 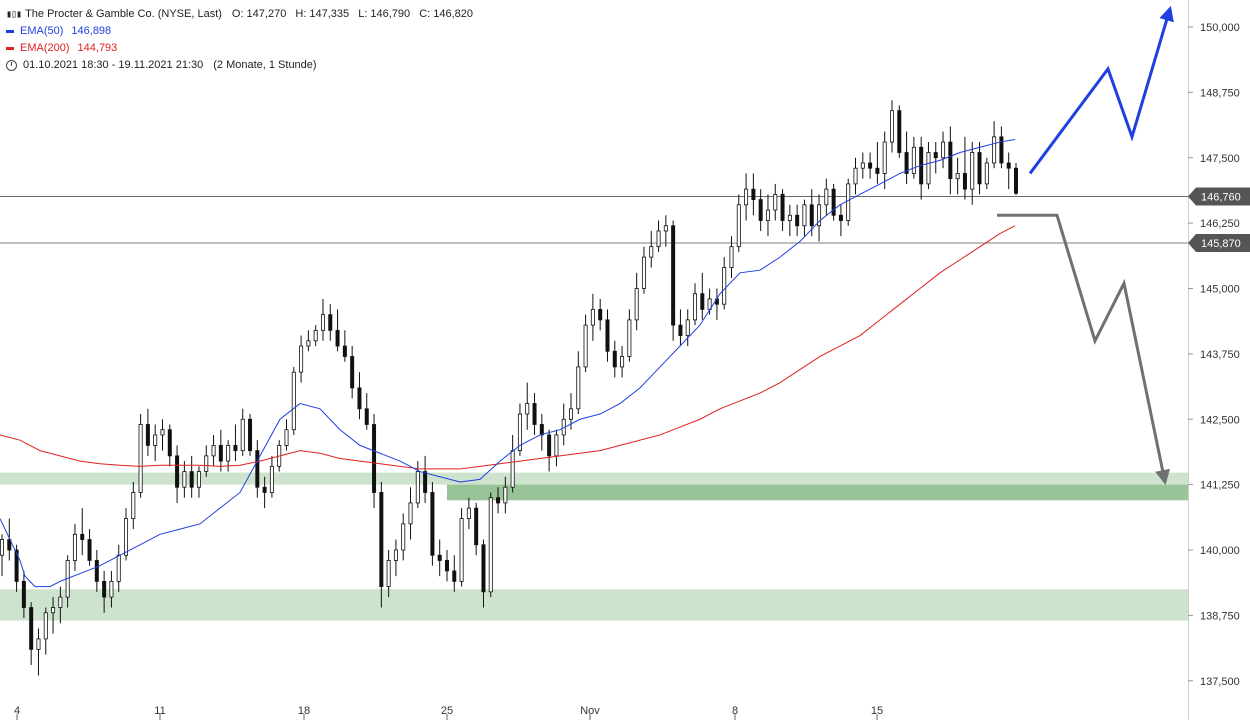 I want to click on date-range: 01.10.2021 18:30 - 19.11.2021 21:30, so click(x=113, y=65).